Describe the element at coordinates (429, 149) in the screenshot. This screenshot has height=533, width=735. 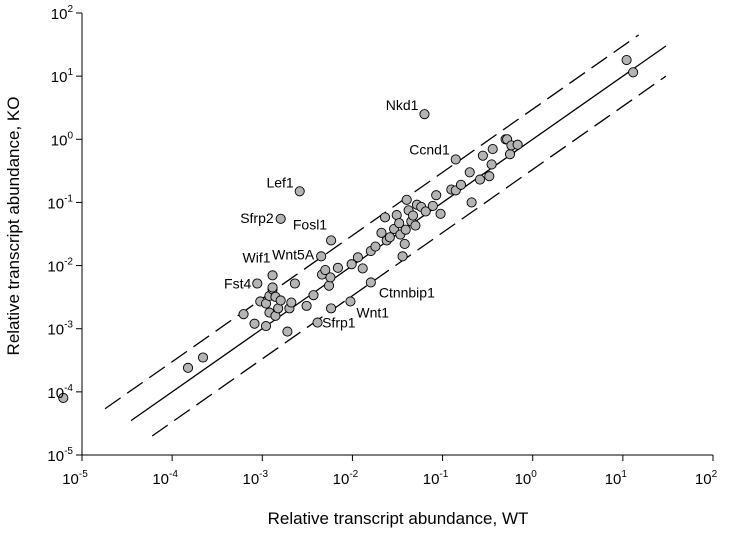
I see `gene-label-ccnd1: Ccnd1` at that location.